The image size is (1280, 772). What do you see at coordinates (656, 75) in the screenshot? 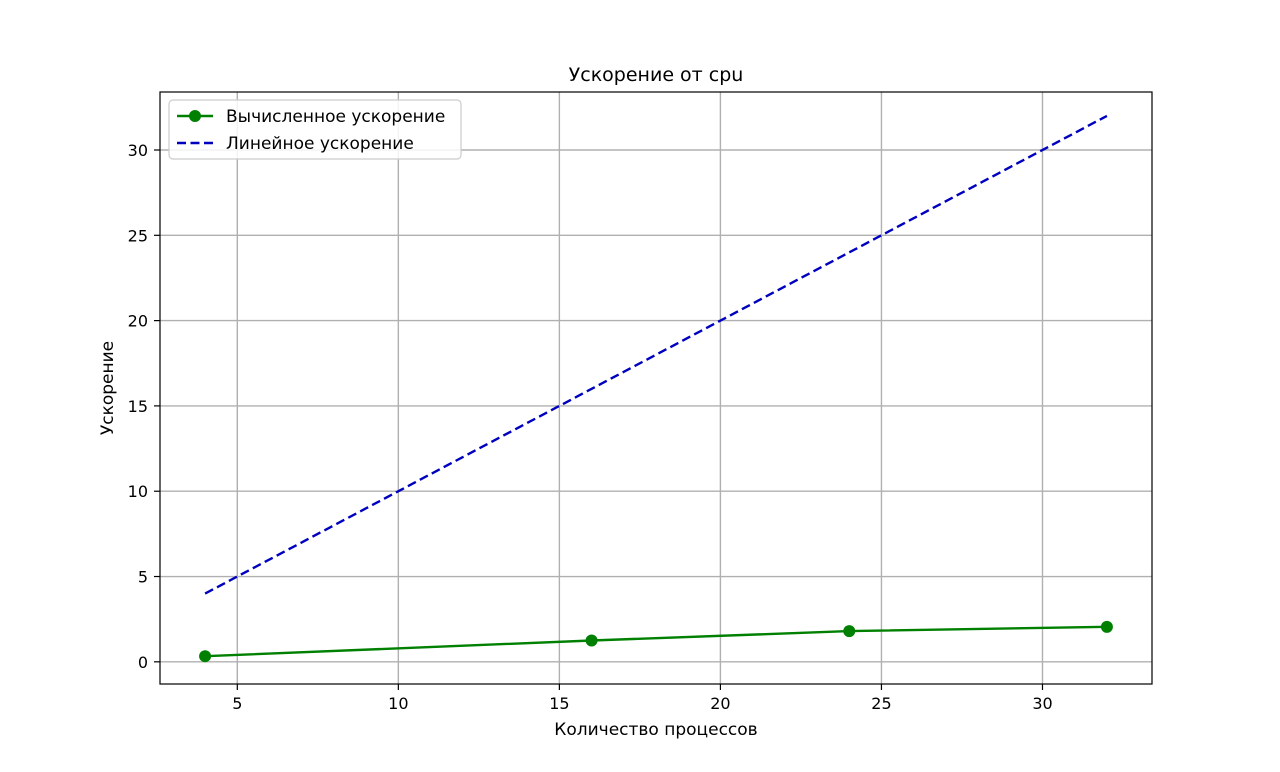
I see `chart-title: Ускорение от cpu` at bounding box center [656, 75].